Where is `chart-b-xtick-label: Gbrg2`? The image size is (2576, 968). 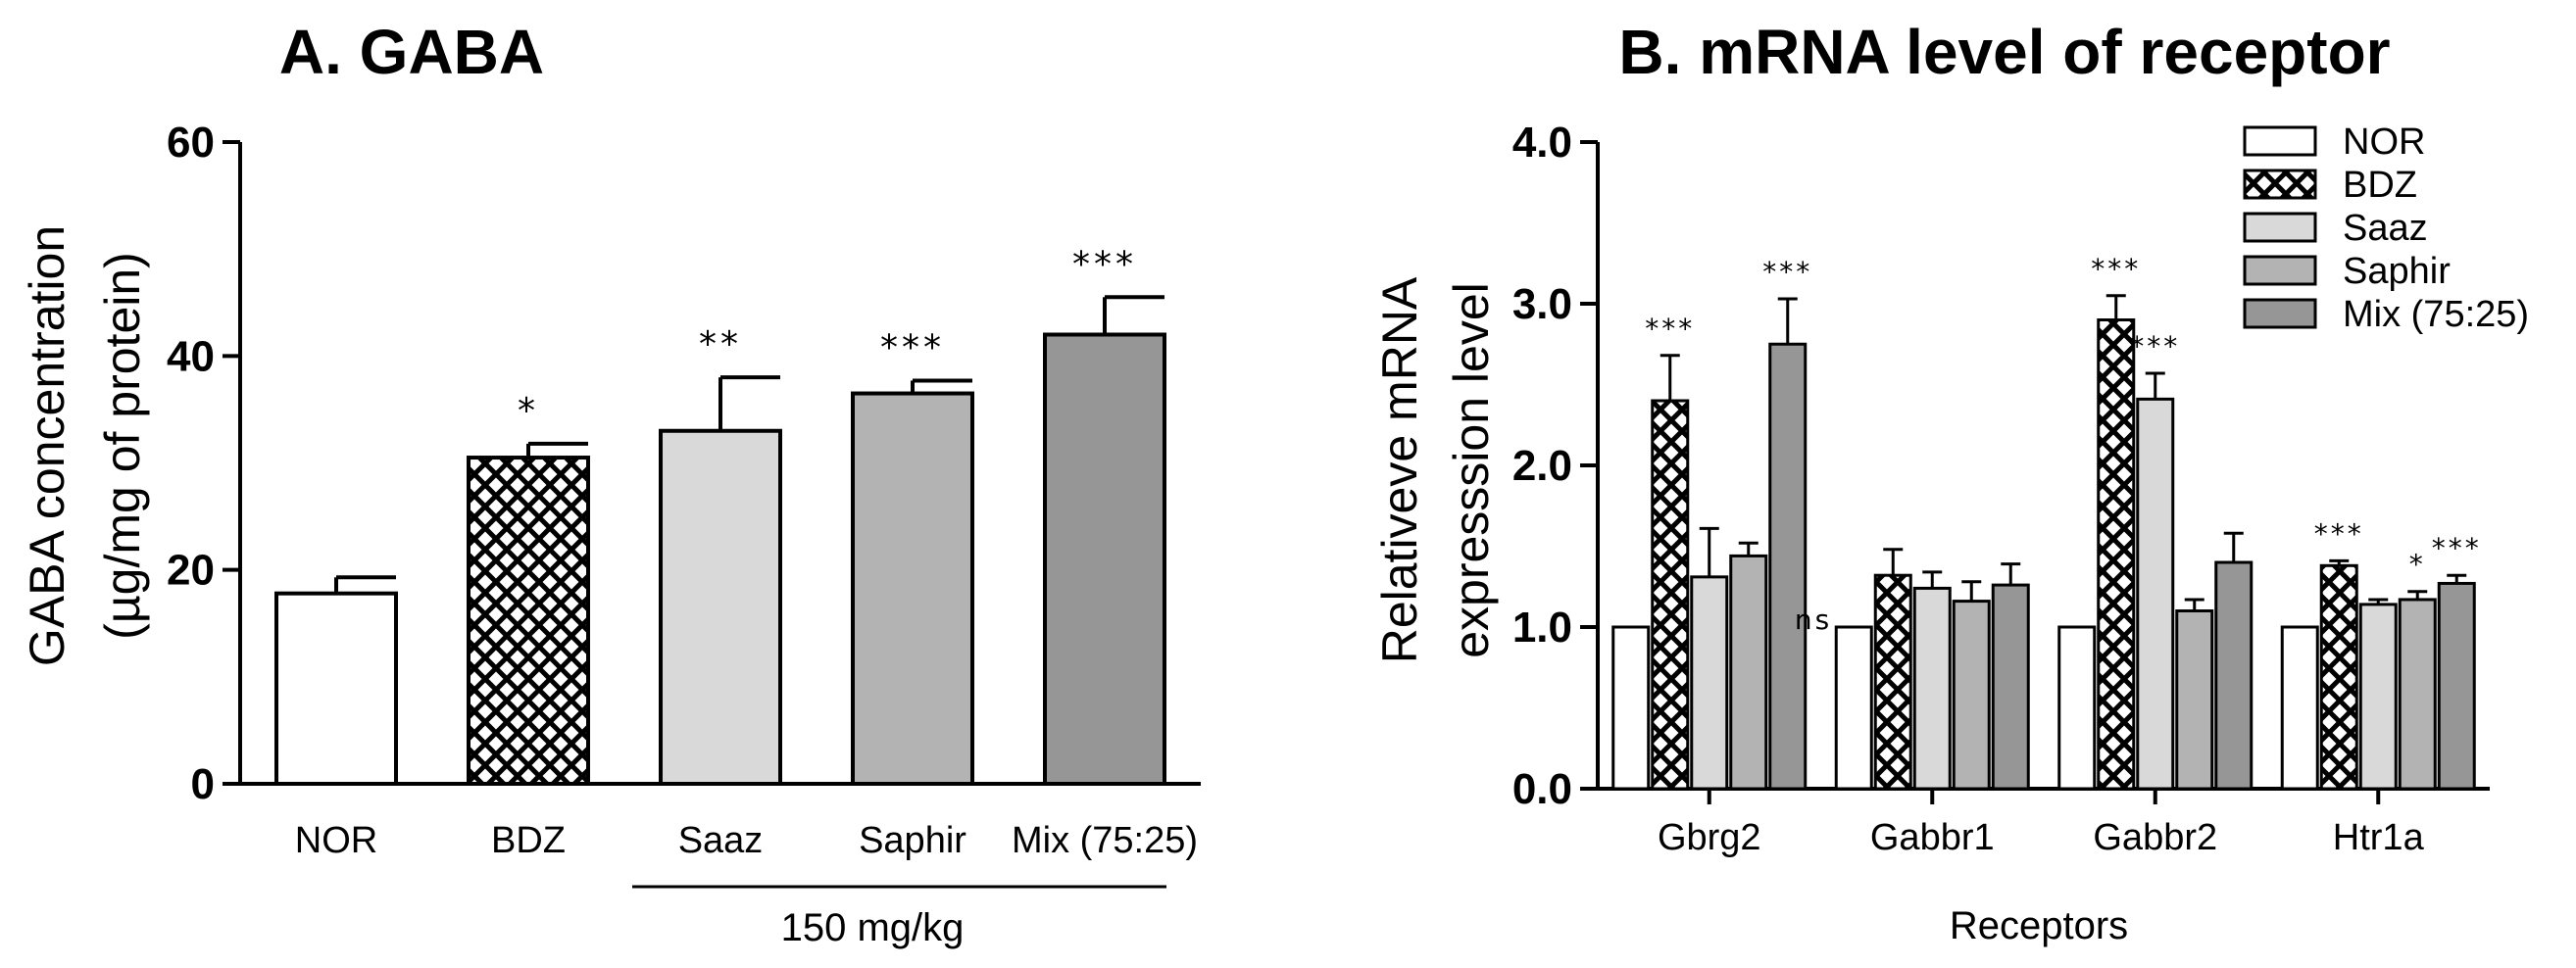 chart-b-xtick-label: Gbrg2 is located at coordinates (1709, 837).